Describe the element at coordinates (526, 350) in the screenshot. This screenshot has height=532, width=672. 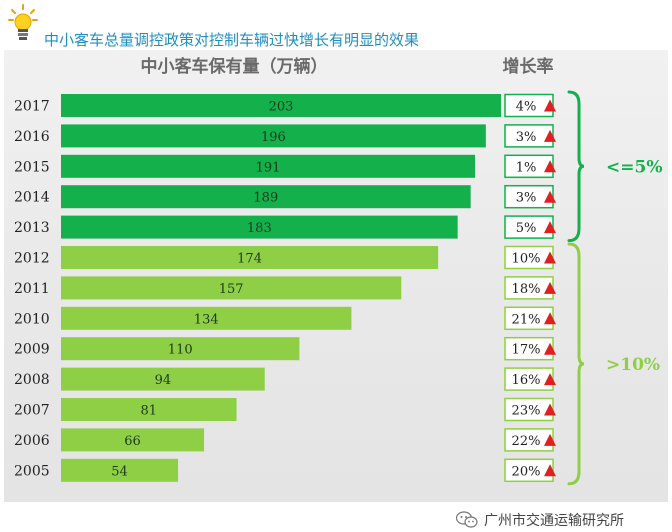
I see `growth-label: 17%` at that location.